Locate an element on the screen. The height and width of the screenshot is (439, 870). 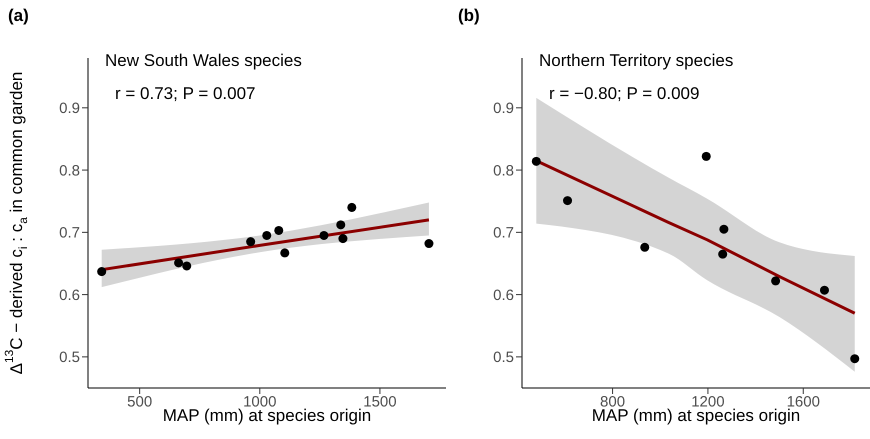
annotation: r = 0.73; P = 0.007 is located at coordinates (185, 94).